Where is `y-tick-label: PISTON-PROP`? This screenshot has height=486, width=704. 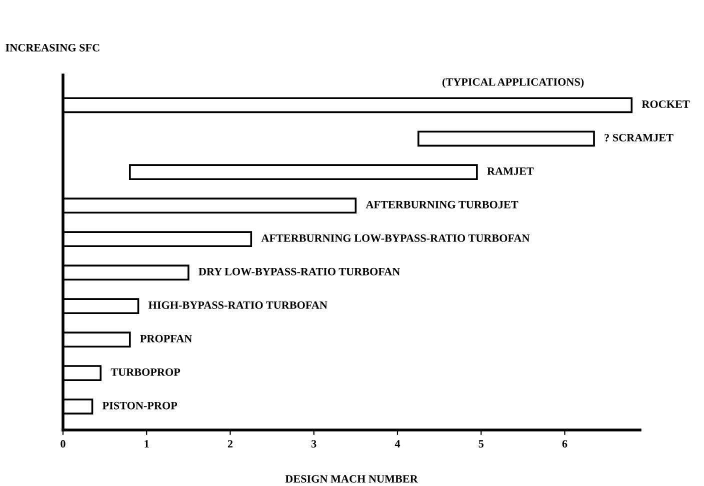 y-tick-label: PISTON-PROP is located at coordinates (140, 406).